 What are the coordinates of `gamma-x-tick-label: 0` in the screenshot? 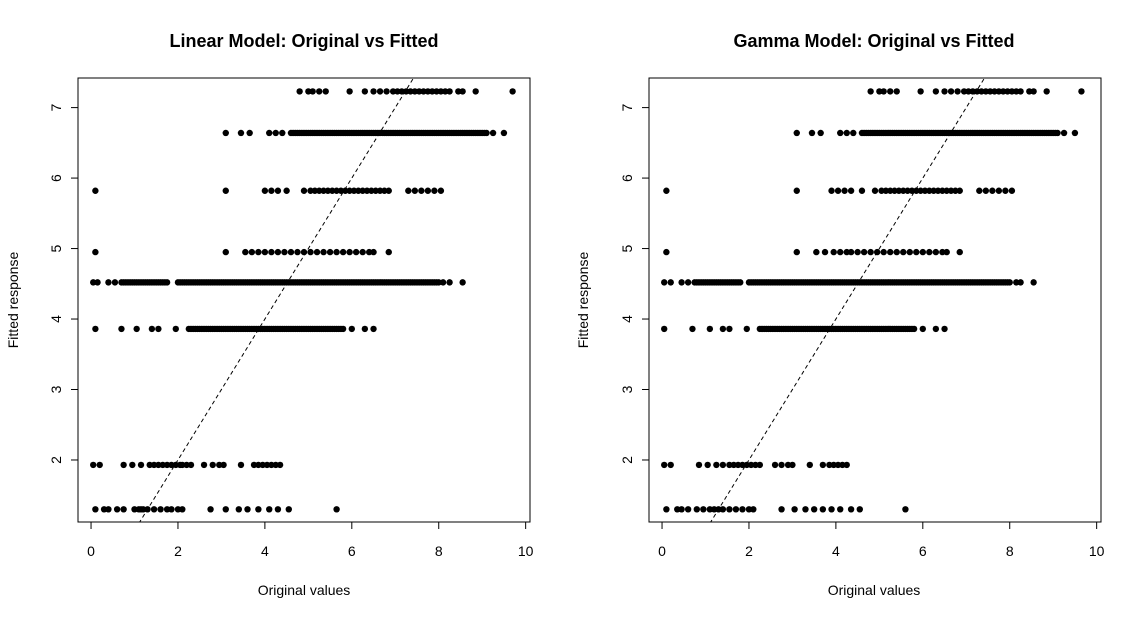 It's located at (662, 551).